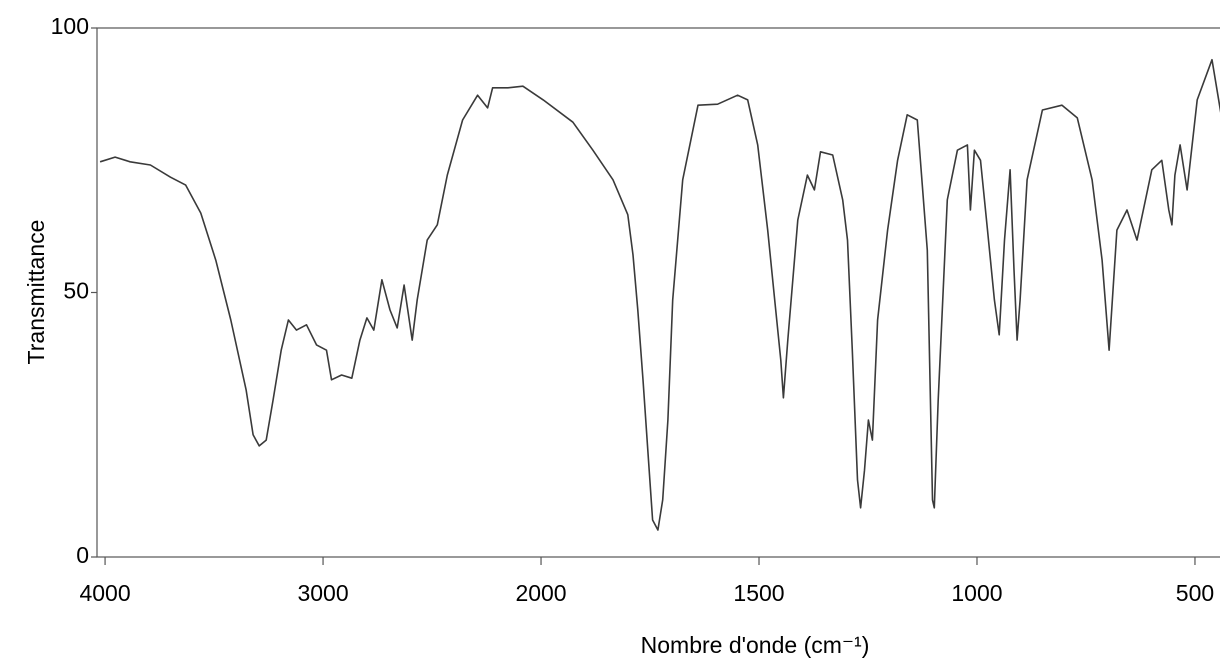  Describe the element at coordinates (82, 555) in the screenshot. I see `y-tick-label: 0` at that location.